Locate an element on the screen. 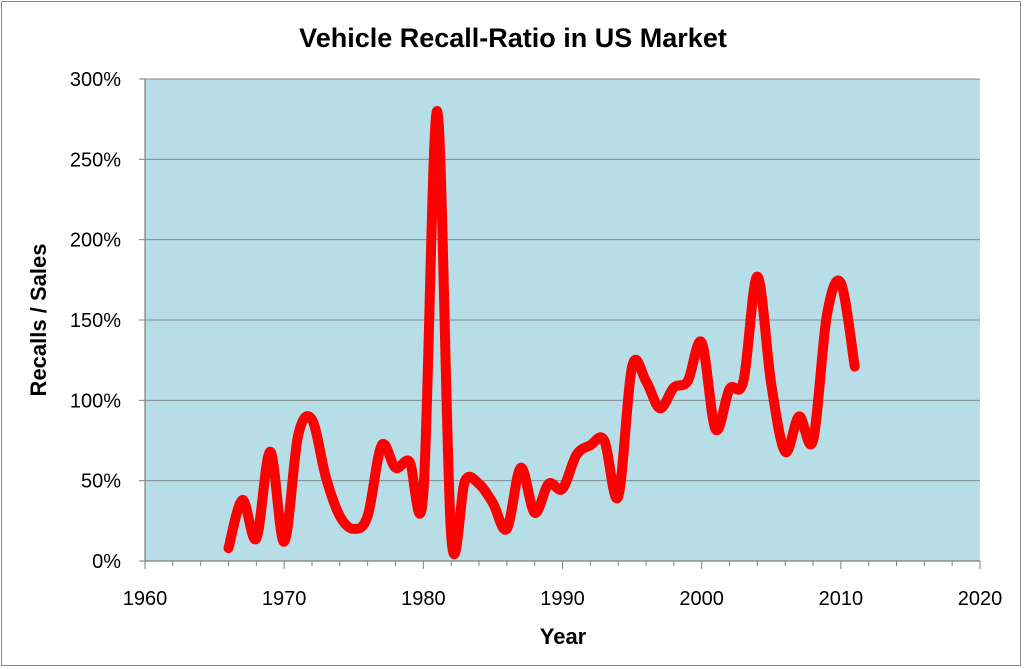 This screenshot has width=1024, height=669. chart-title: Vehicle Recall-Ratio in US Market is located at coordinates (513, 38).